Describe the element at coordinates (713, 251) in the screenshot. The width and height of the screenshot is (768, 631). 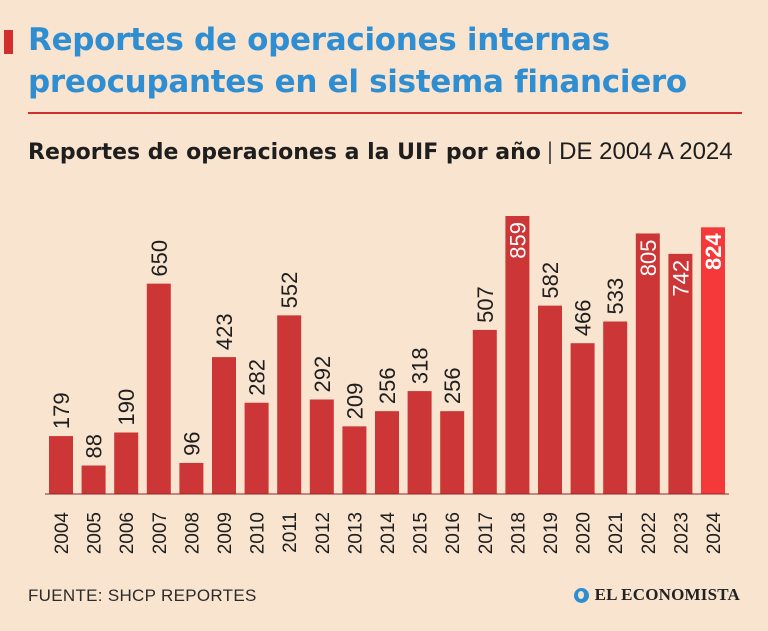
I see `value-label-2024: 824` at that location.